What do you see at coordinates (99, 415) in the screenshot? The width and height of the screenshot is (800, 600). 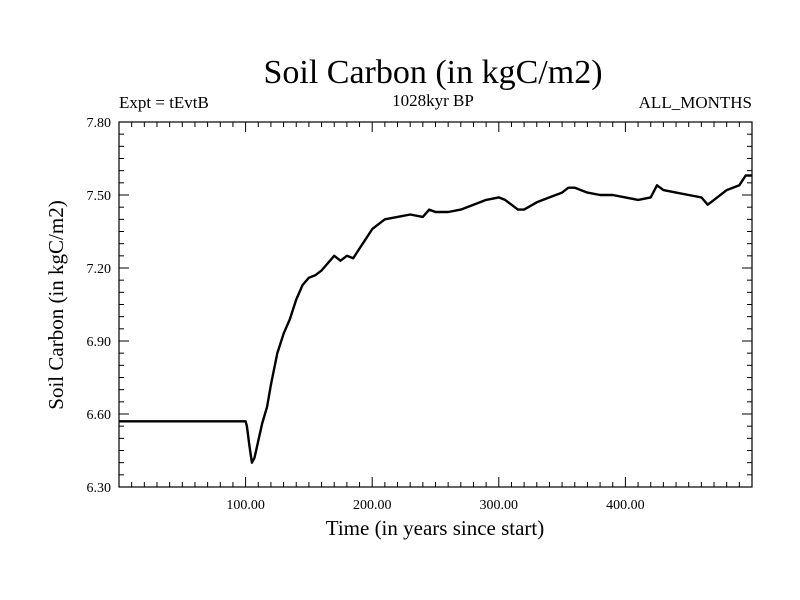 I see `y-tick-label: 6.60` at bounding box center [99, 415].